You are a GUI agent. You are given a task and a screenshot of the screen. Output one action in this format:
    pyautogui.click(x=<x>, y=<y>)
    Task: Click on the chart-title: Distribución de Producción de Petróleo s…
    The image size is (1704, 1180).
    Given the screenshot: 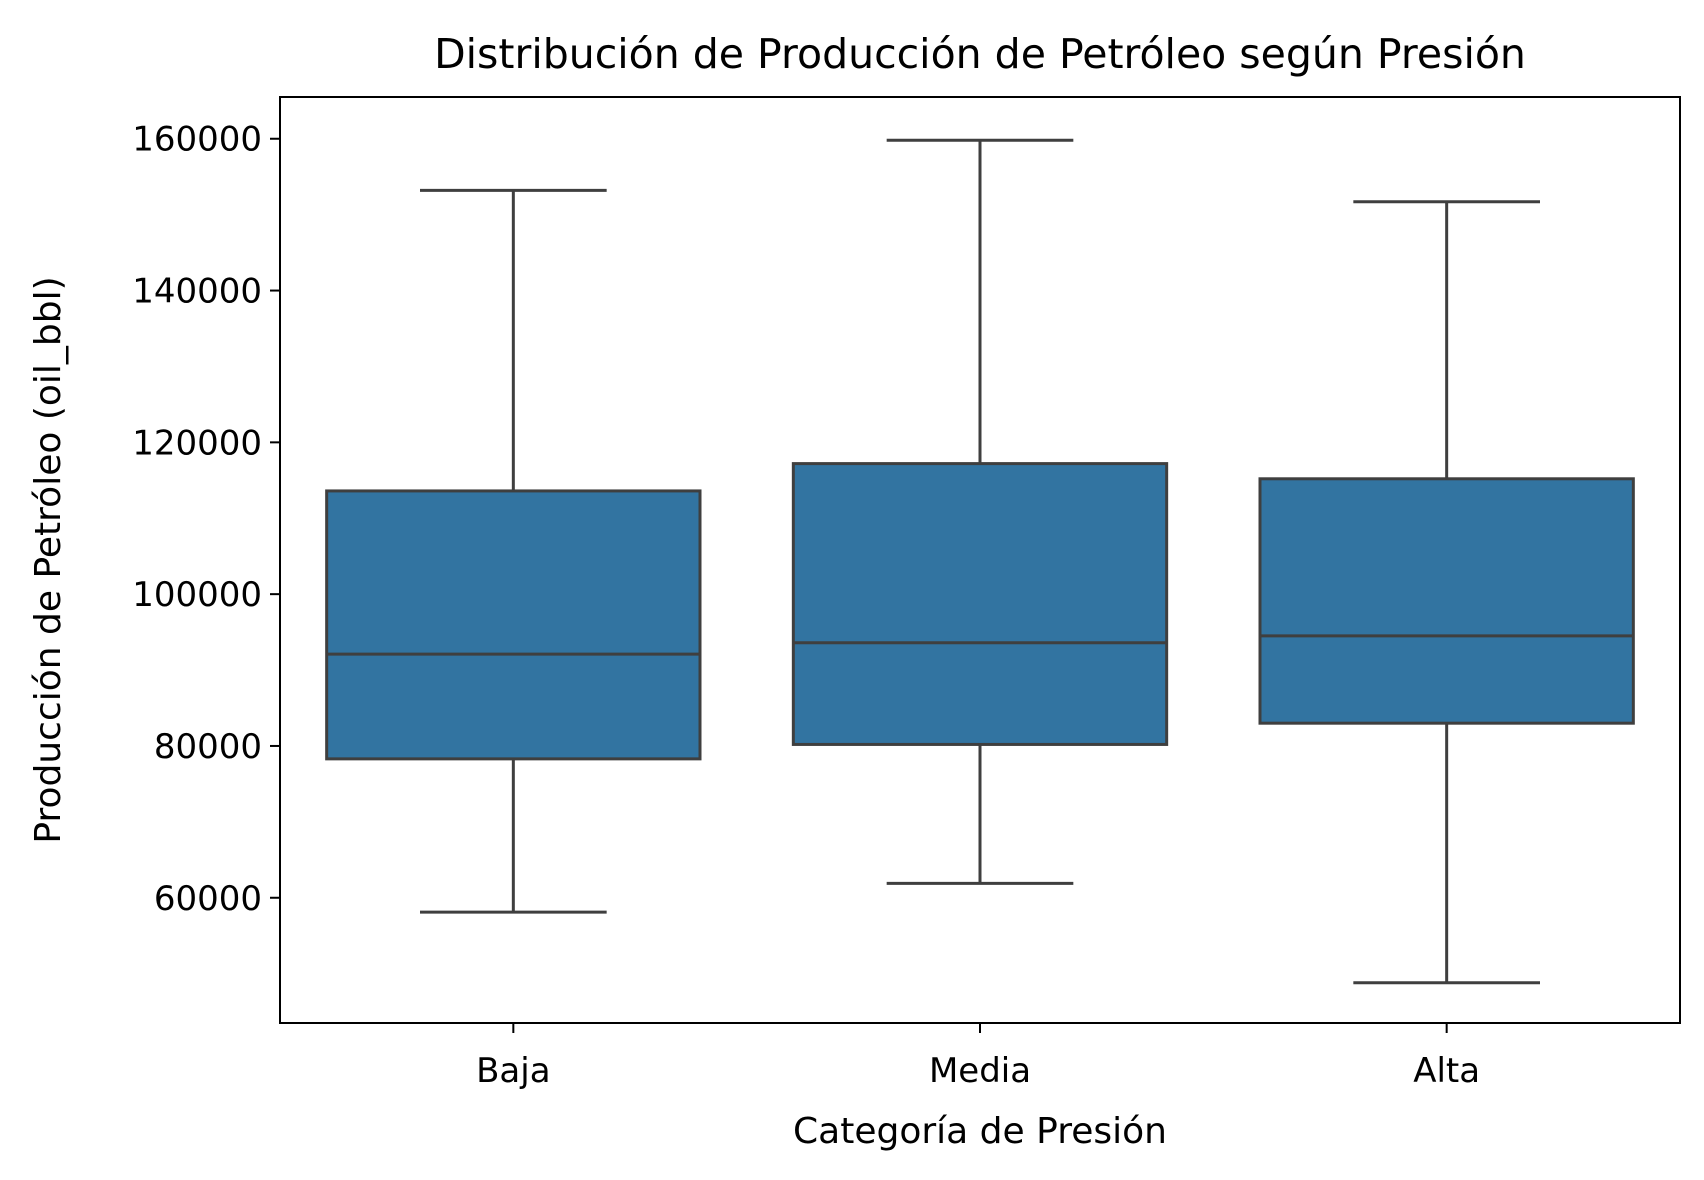 What is the action you would take?
    pyautogui.click(x=980, y=54)
    